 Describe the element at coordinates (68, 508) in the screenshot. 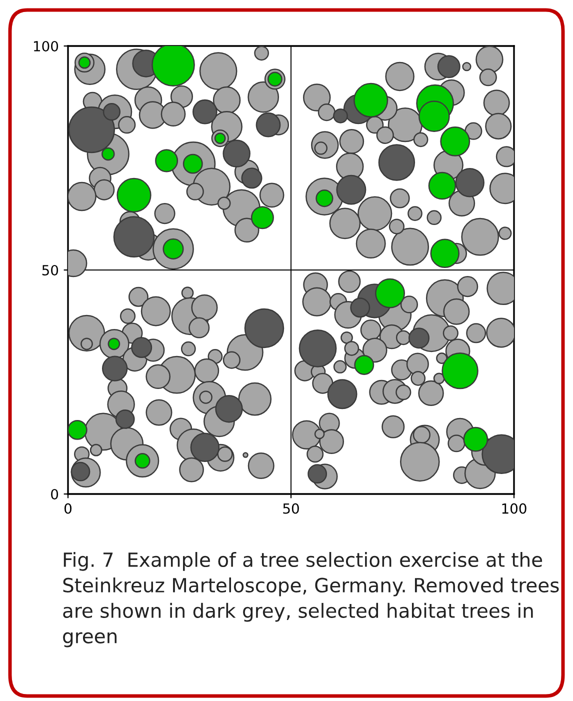

I see `x-tick-label: 0` at that location.